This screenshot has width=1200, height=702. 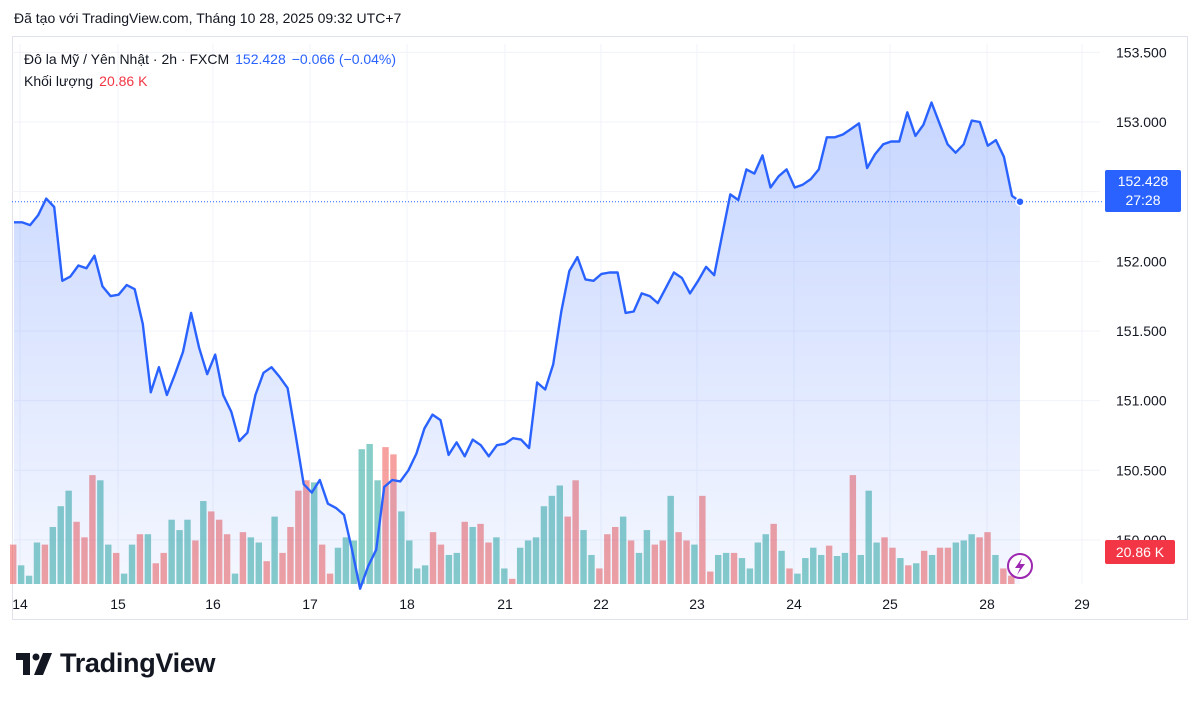 I want to click on x-tick-label: 15, so click(x=118, y=604).